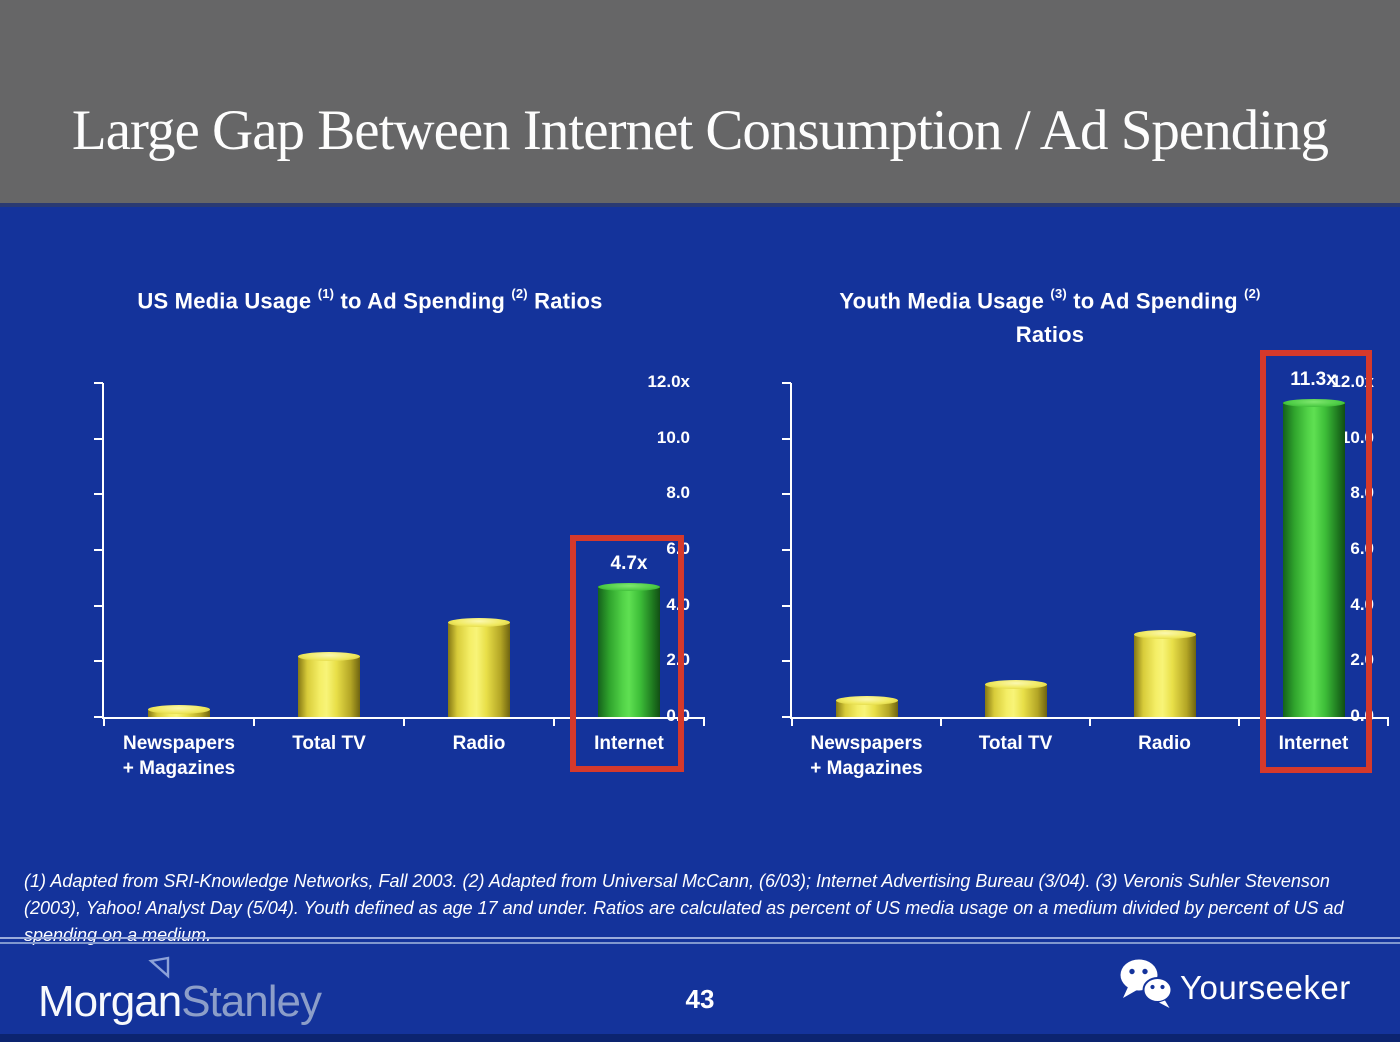  What do you see at coordinates (629, 564) in the screenshot?
I see `bar-value-label: 4.7x` at bounding box center [629, 564].